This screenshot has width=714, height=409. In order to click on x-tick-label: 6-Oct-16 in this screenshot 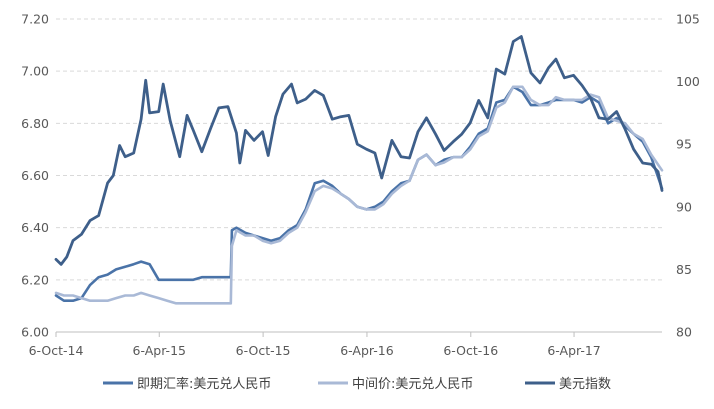, I will do `click(470, 350)`.